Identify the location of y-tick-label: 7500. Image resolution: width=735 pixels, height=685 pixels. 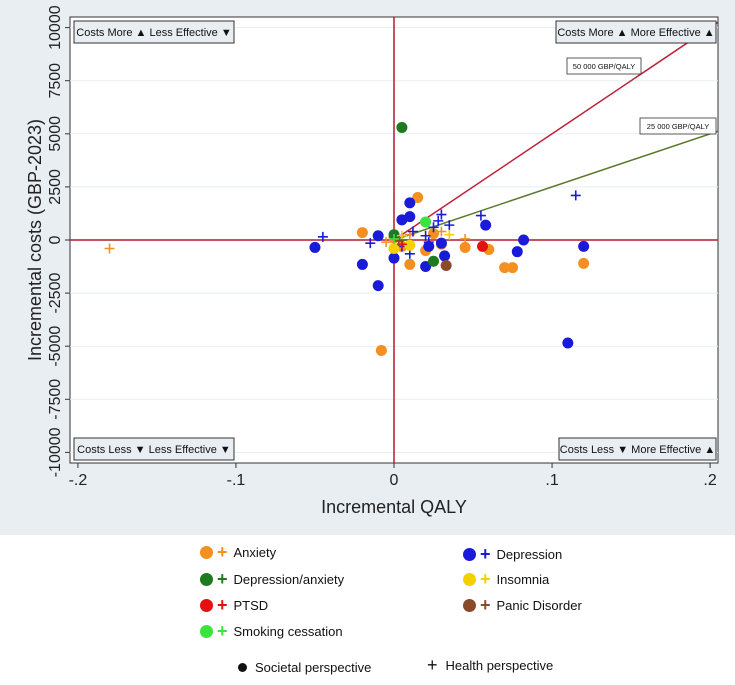
(55, 81).